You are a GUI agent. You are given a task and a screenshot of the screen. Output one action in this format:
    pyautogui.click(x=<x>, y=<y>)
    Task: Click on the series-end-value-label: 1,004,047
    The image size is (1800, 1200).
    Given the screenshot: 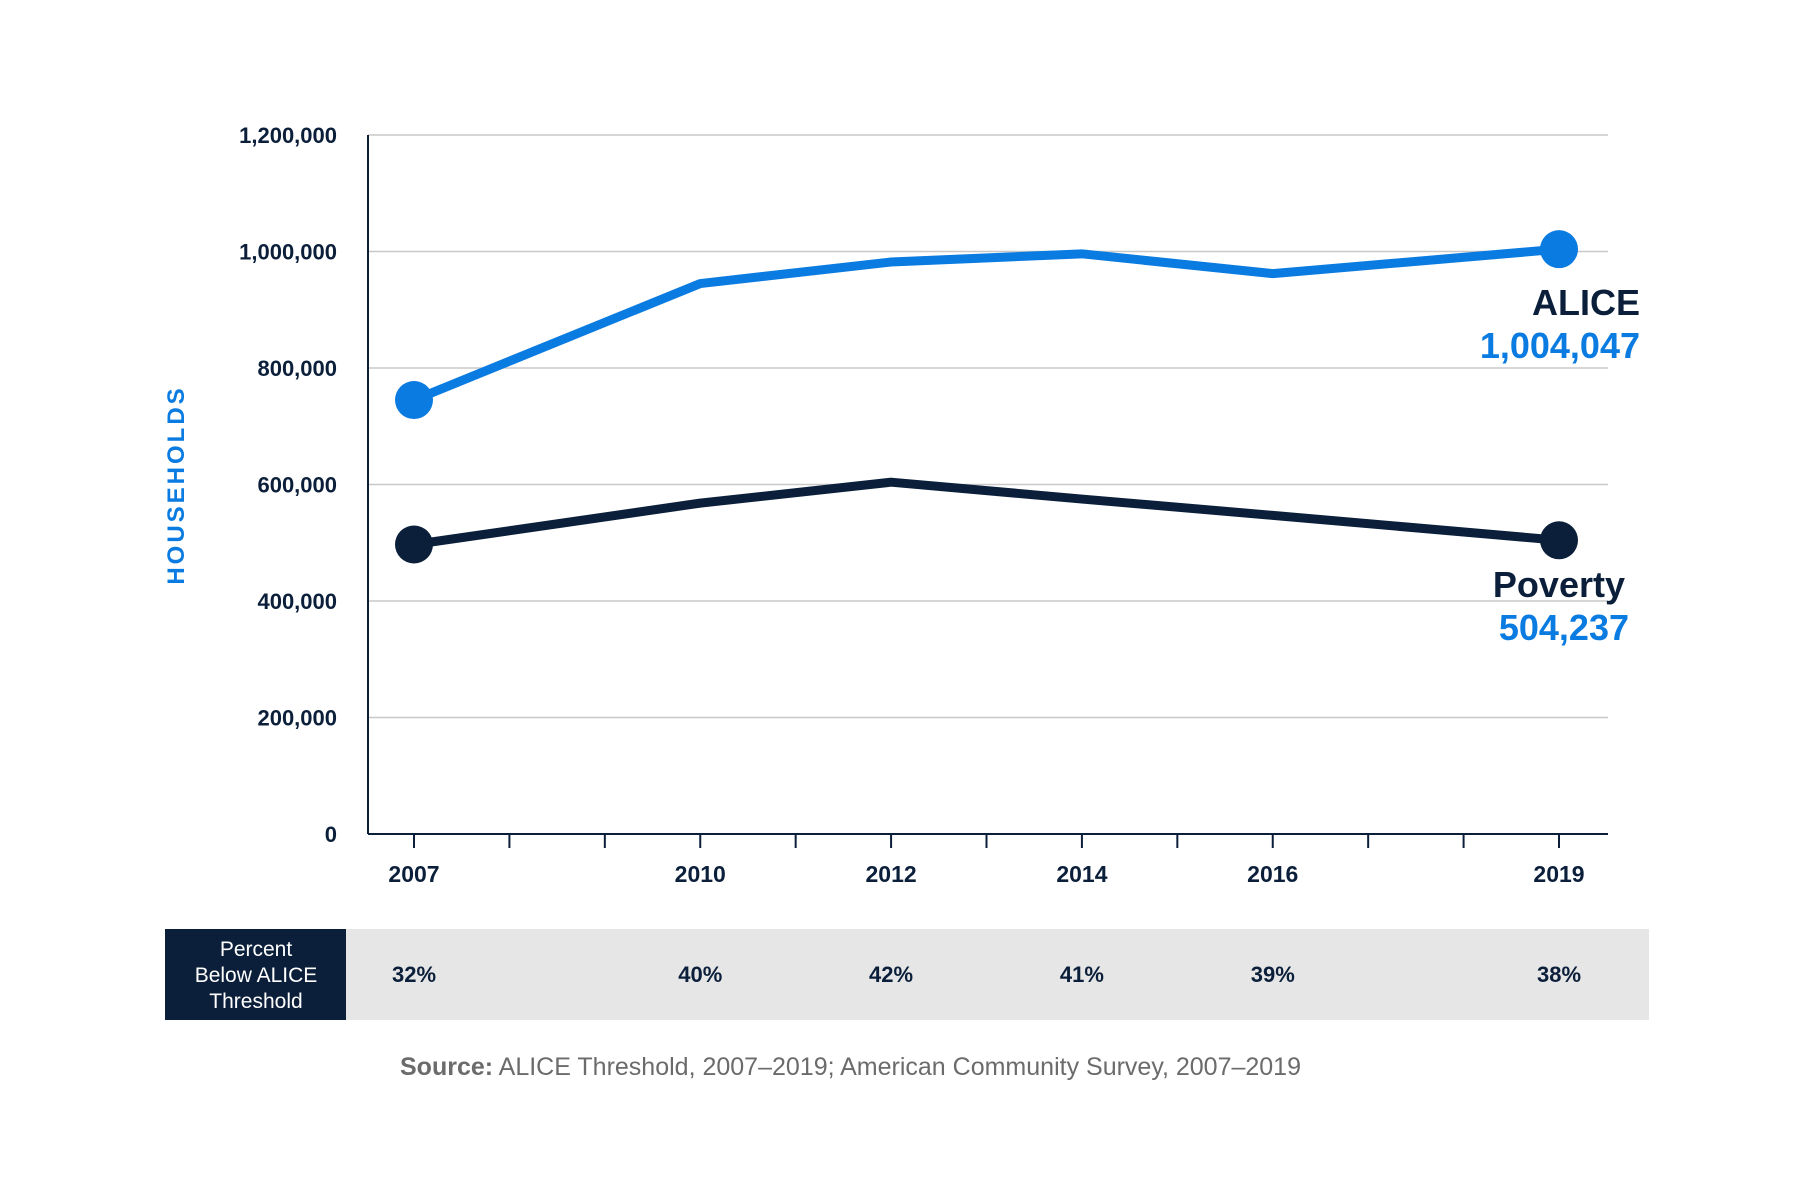 What is the action you would take?
    pyautogui.click(x=1560, y=345)
    